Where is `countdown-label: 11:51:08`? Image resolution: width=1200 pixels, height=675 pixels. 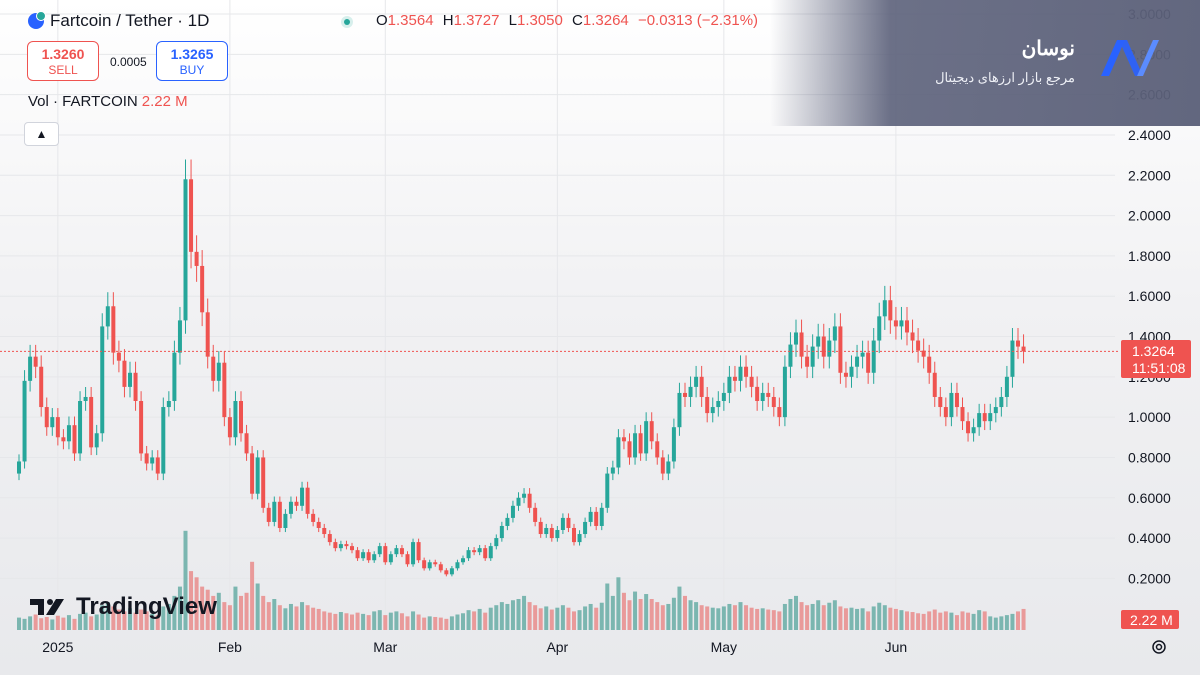
countdown-label: 11:51:08 is located at coordinates (1159, 368).